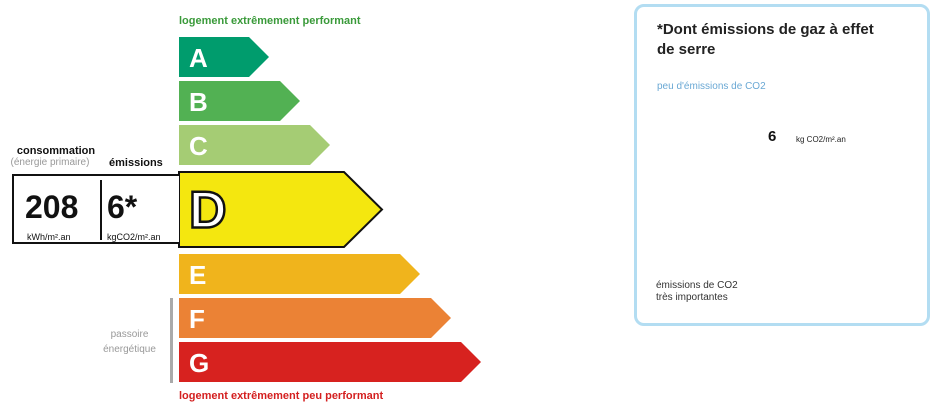  Describe the element at coordinates (198, 58) in the screenshot. I see `energy-class-letter-a: A` at that location.